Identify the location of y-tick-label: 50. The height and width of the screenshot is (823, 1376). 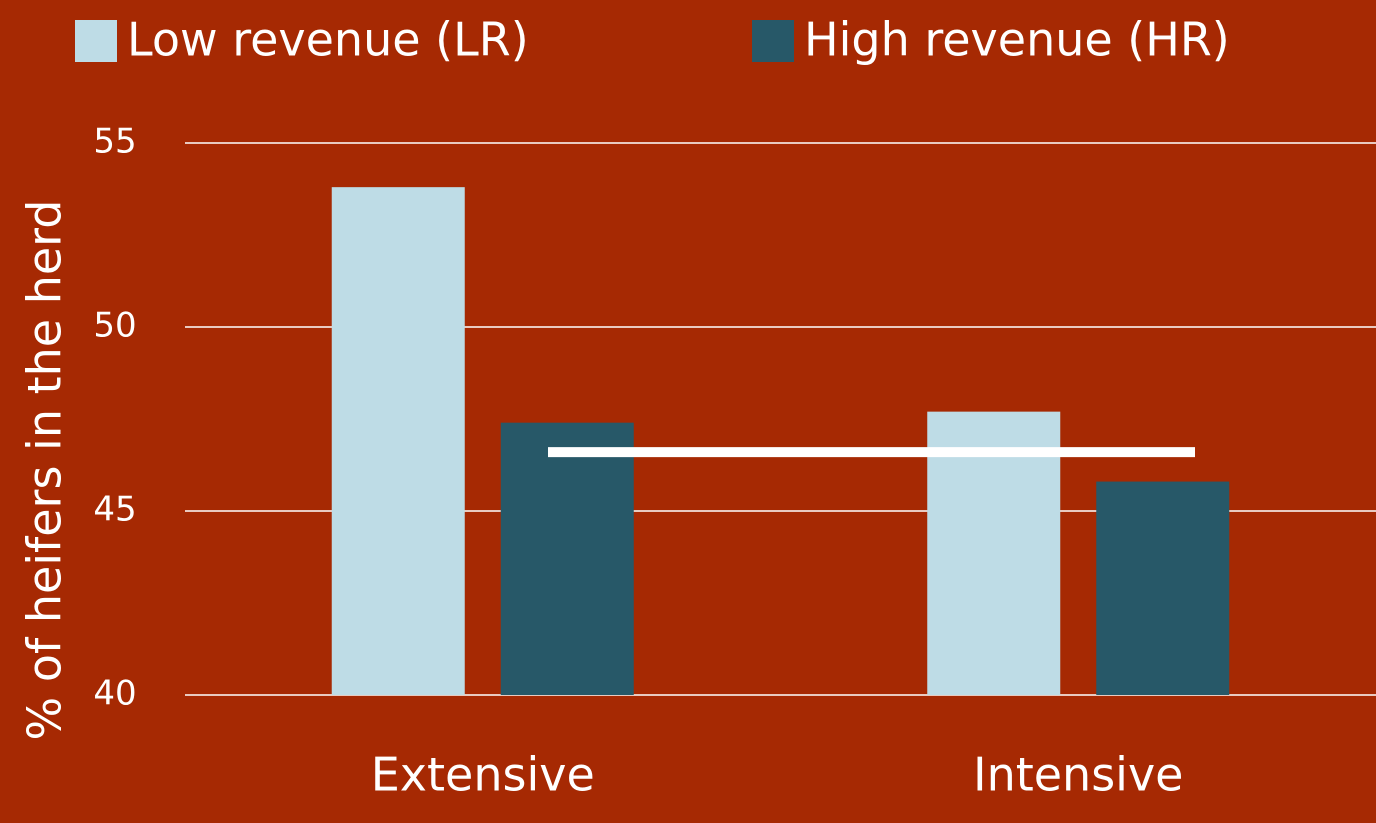
(114, 326).